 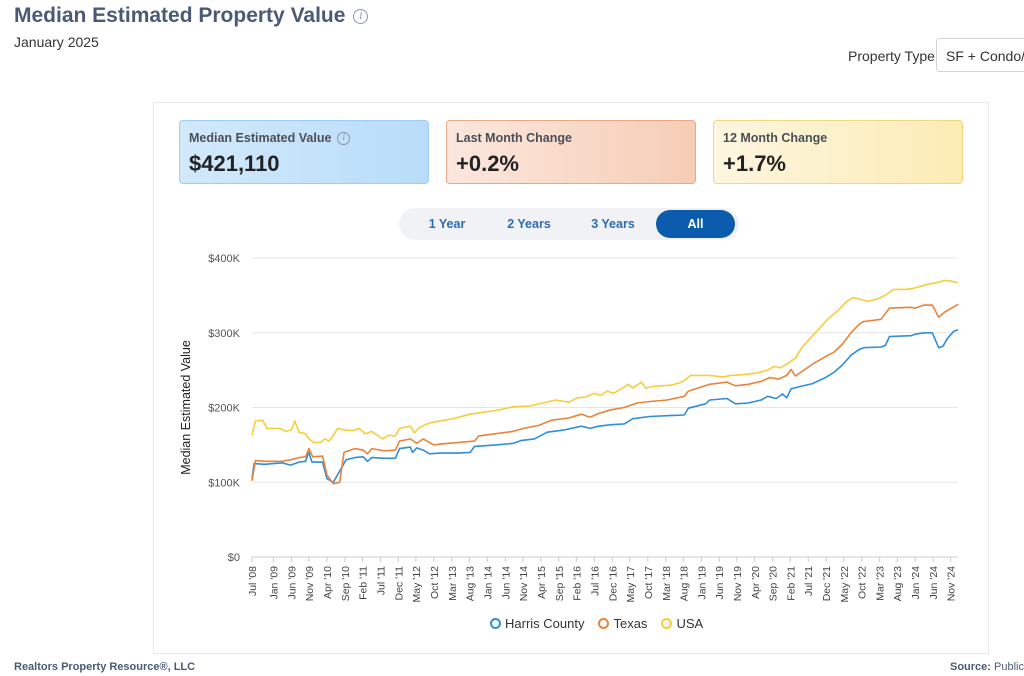 What do you see at coordinates (447, 224) in the screenshot?
I see `tab-1-year: 1 Year` at bounding box center [447, 224].